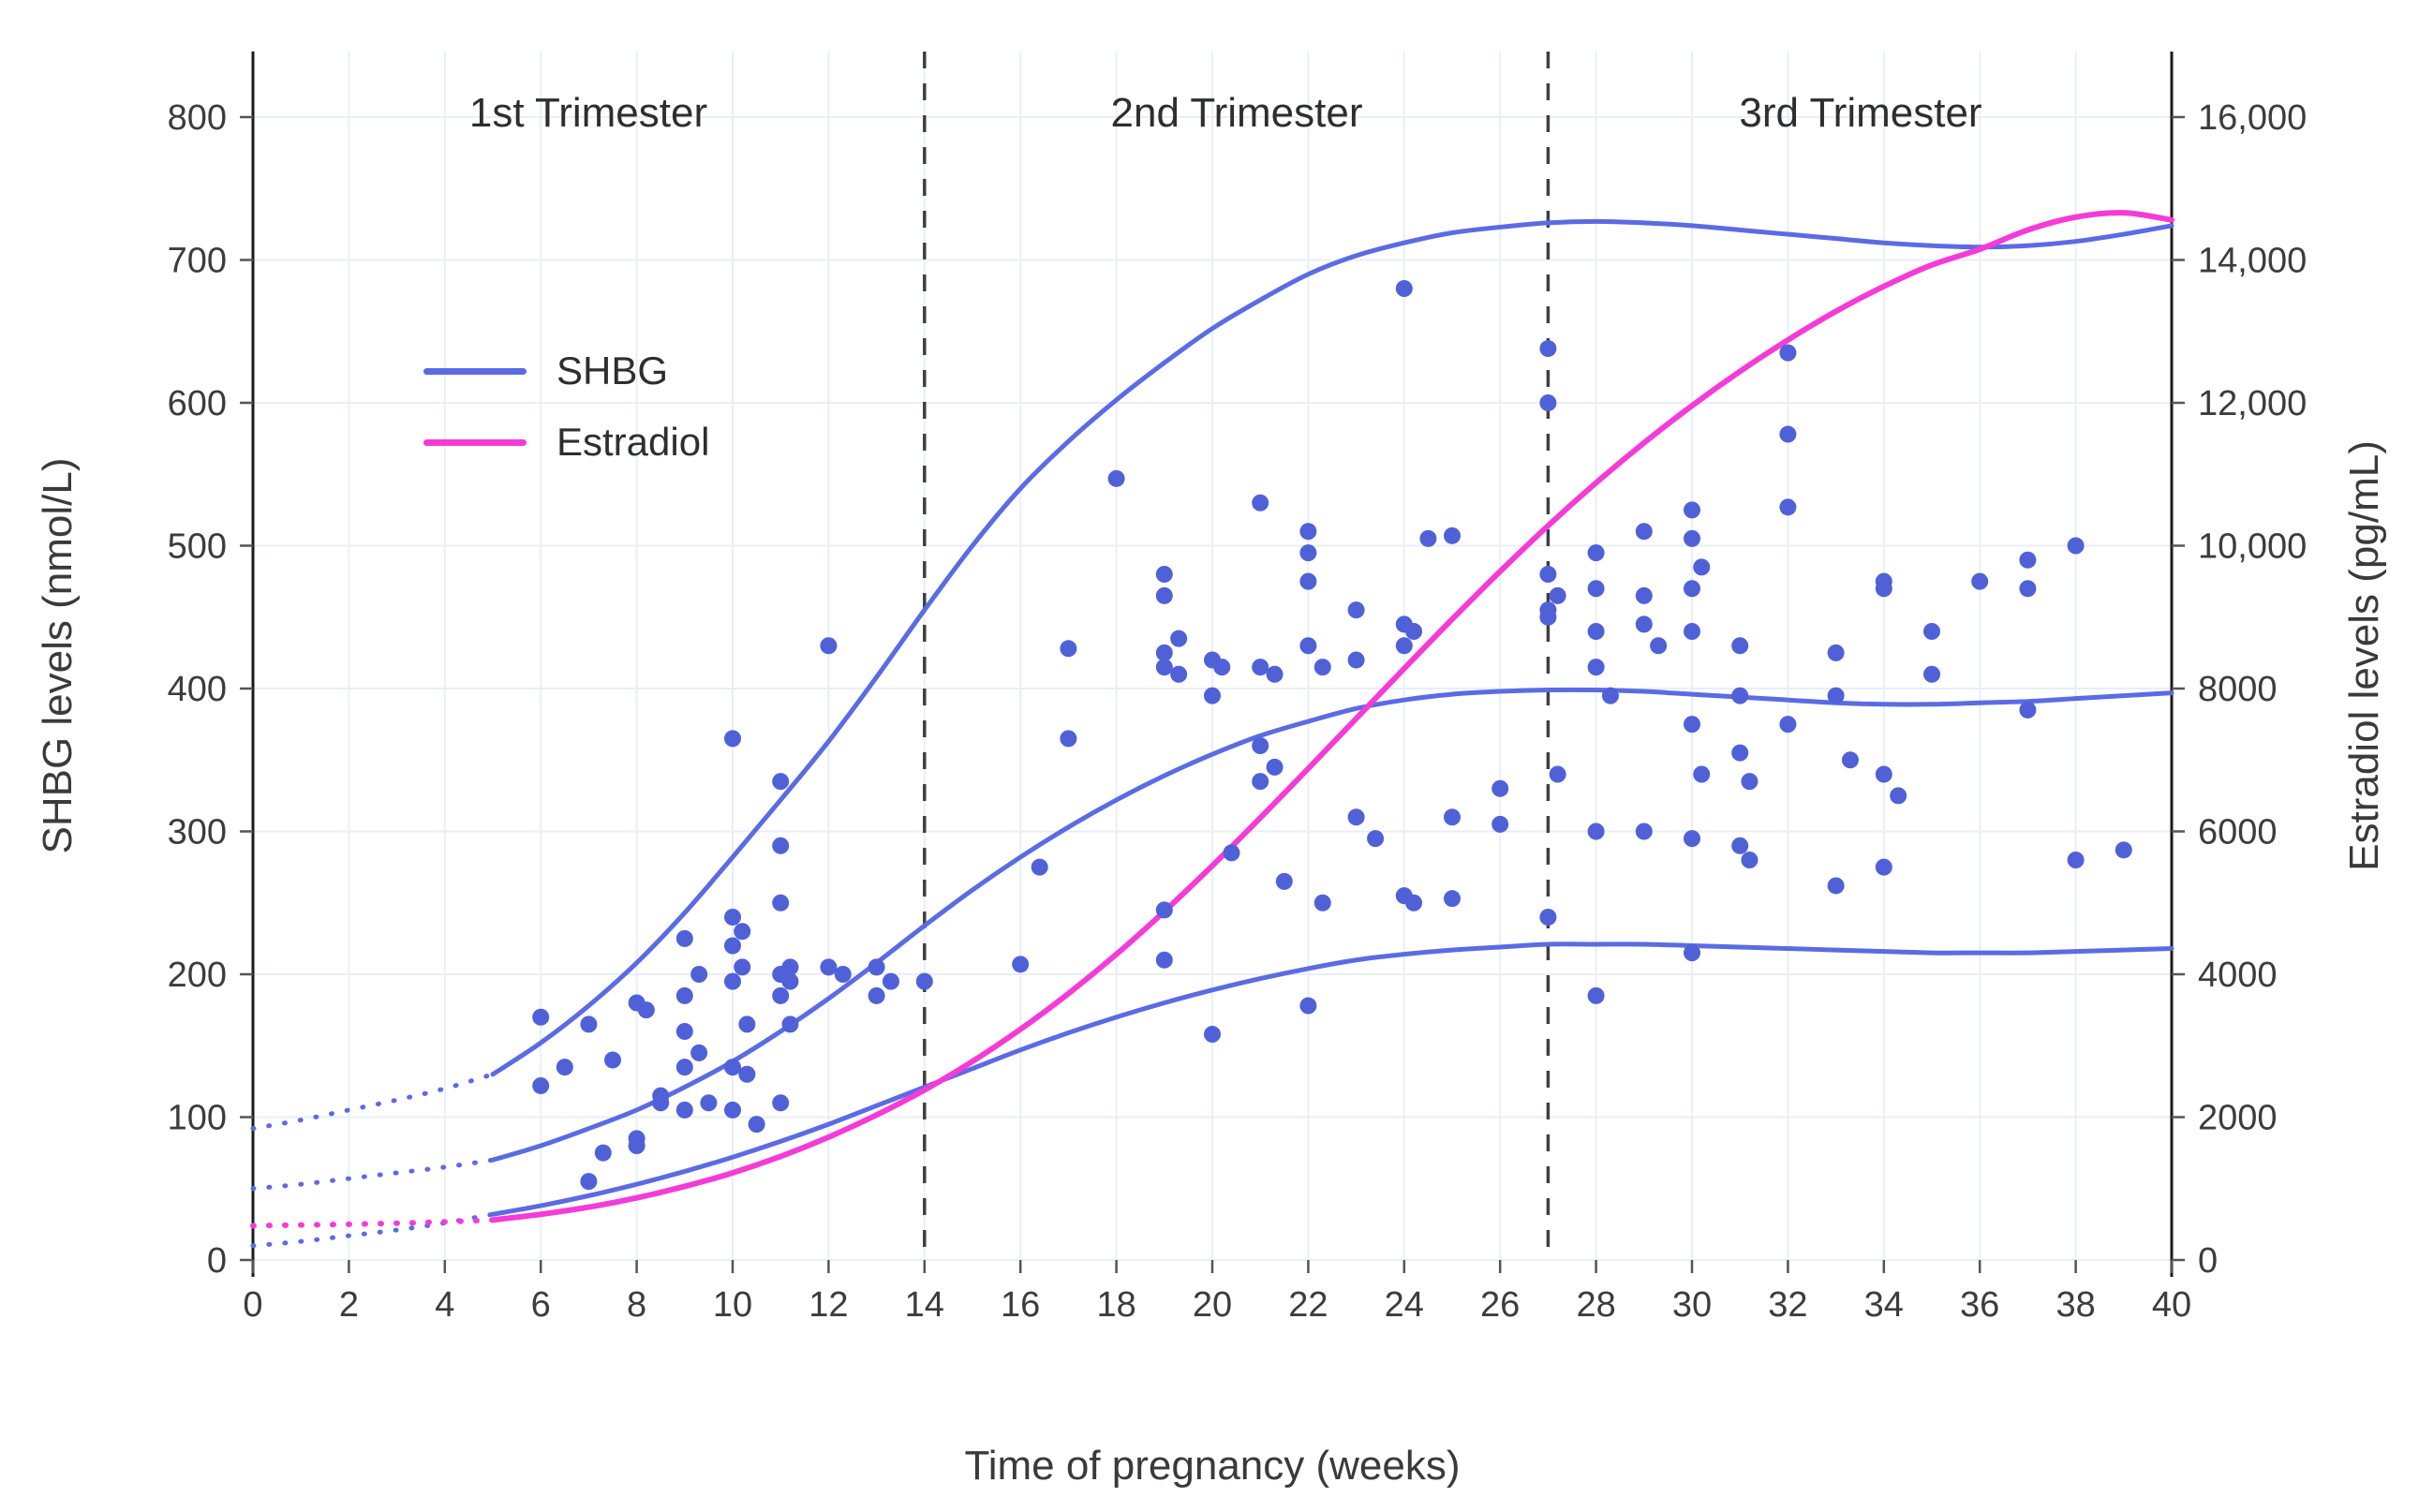 The width and height of the screenshot is (2419, 1512). I want to click on legend: SHBG Estradiol, so click(566, 406).